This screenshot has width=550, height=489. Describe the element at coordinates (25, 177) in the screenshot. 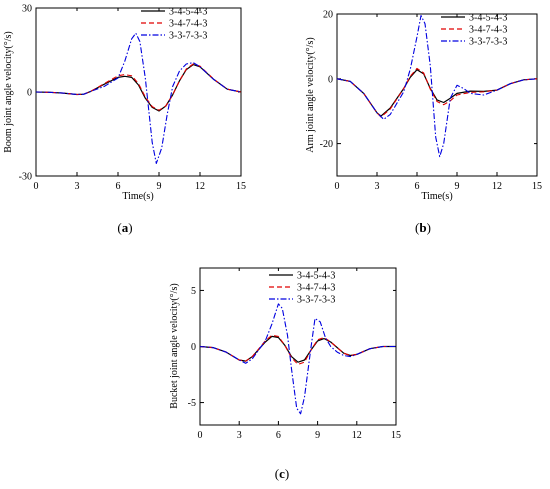

I see `y-tick-label: -30` at that location.